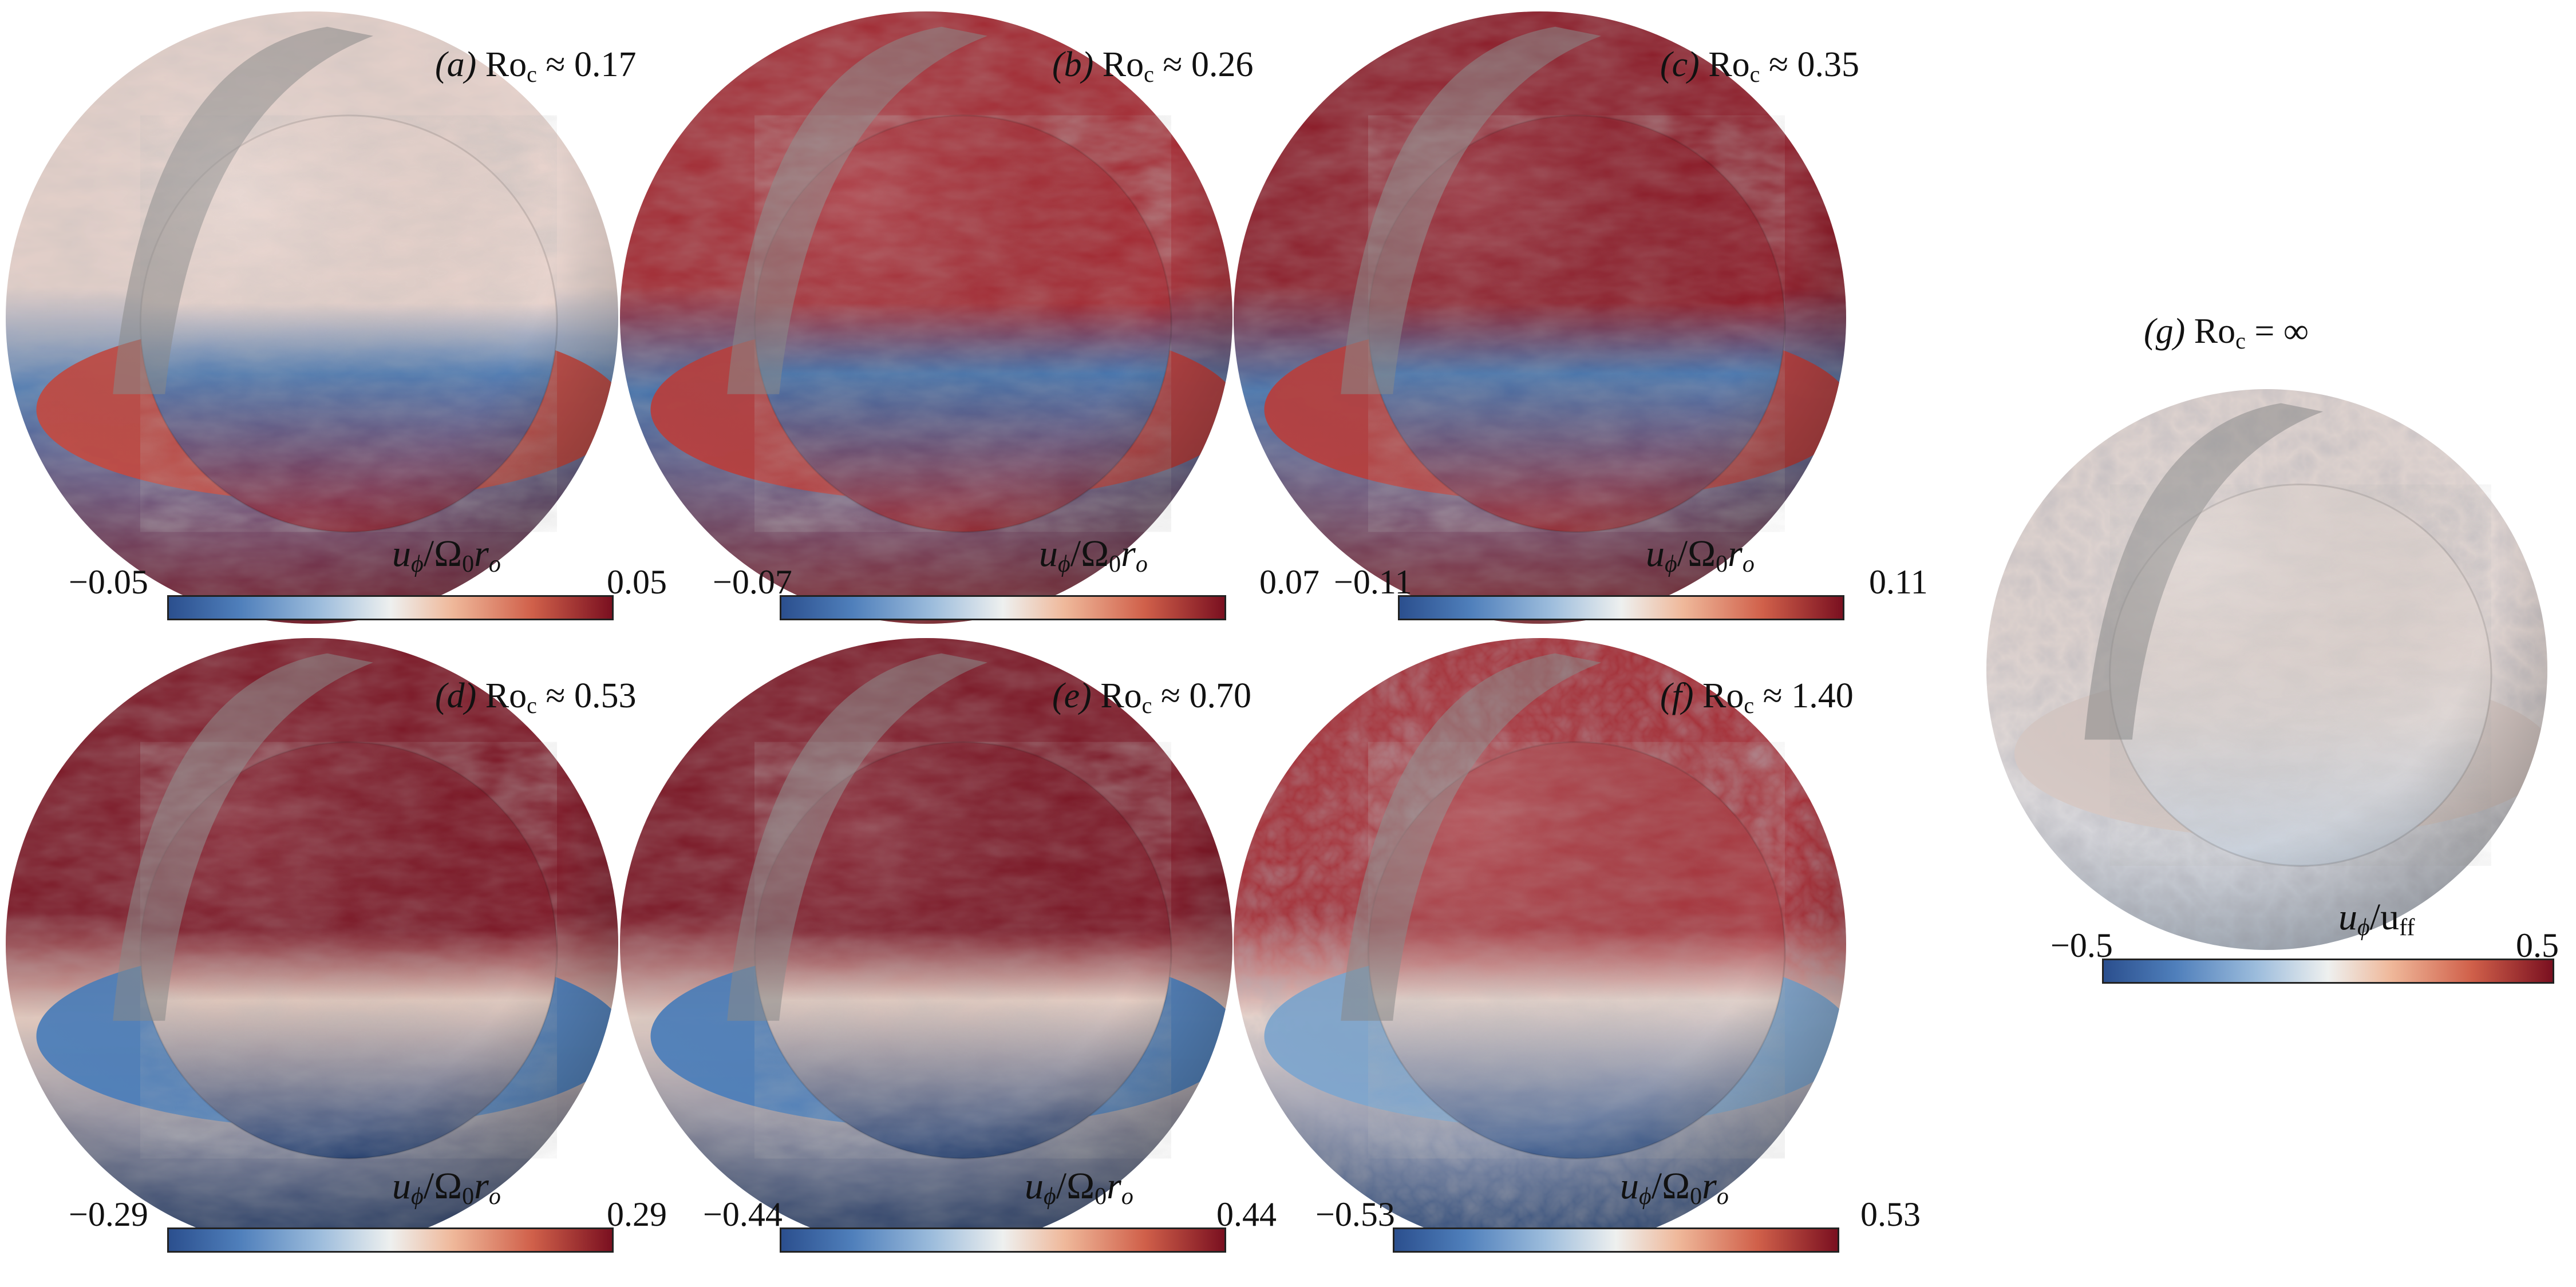 The width and height of the screenshot is (2576, 1287). I want to click on panel-label-b: (b) Roc ≈ 0.26, so click(1153, 66).